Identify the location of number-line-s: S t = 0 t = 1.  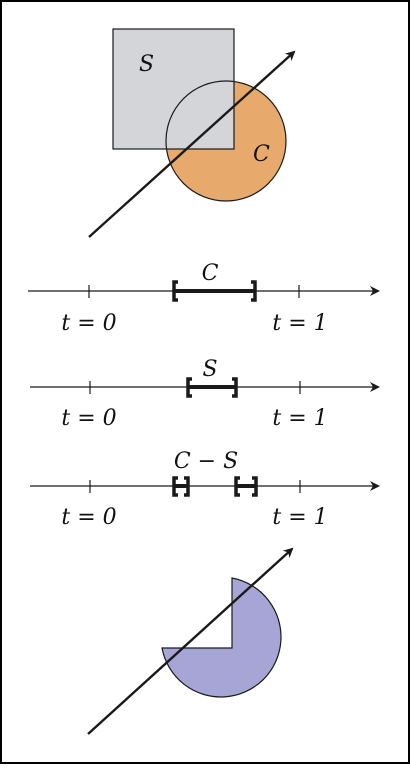
(205, 394).